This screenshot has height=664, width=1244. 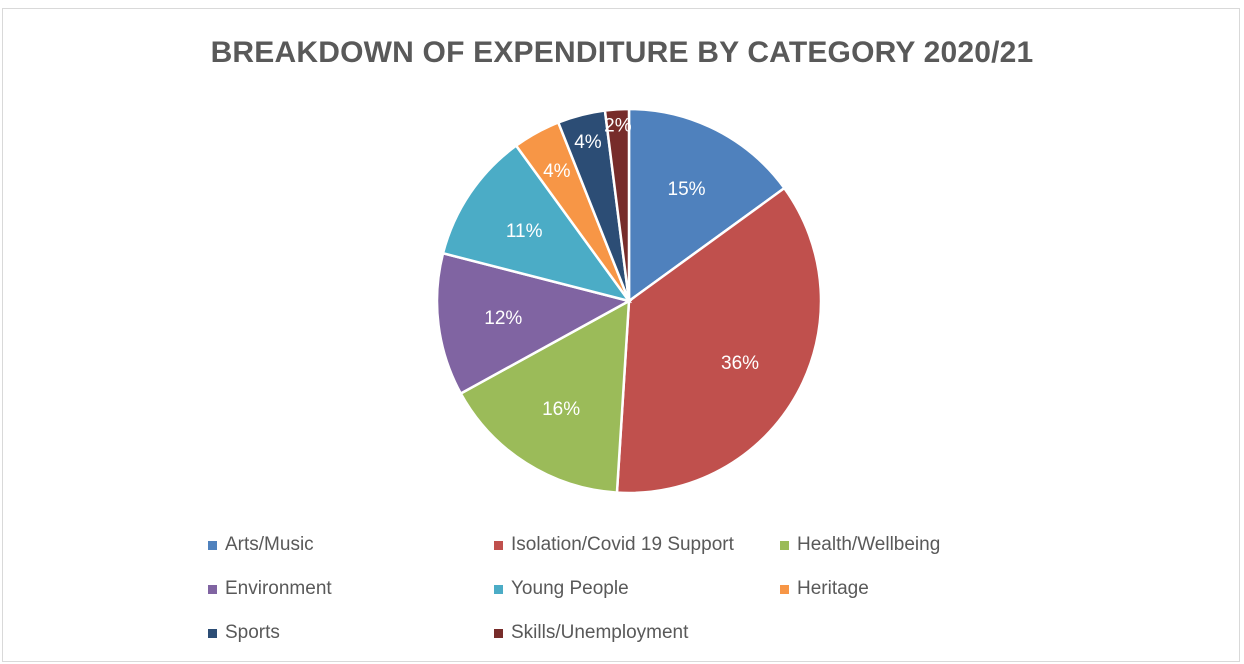 I want to click on legend-label: Environment, so click(x=278, y=588).